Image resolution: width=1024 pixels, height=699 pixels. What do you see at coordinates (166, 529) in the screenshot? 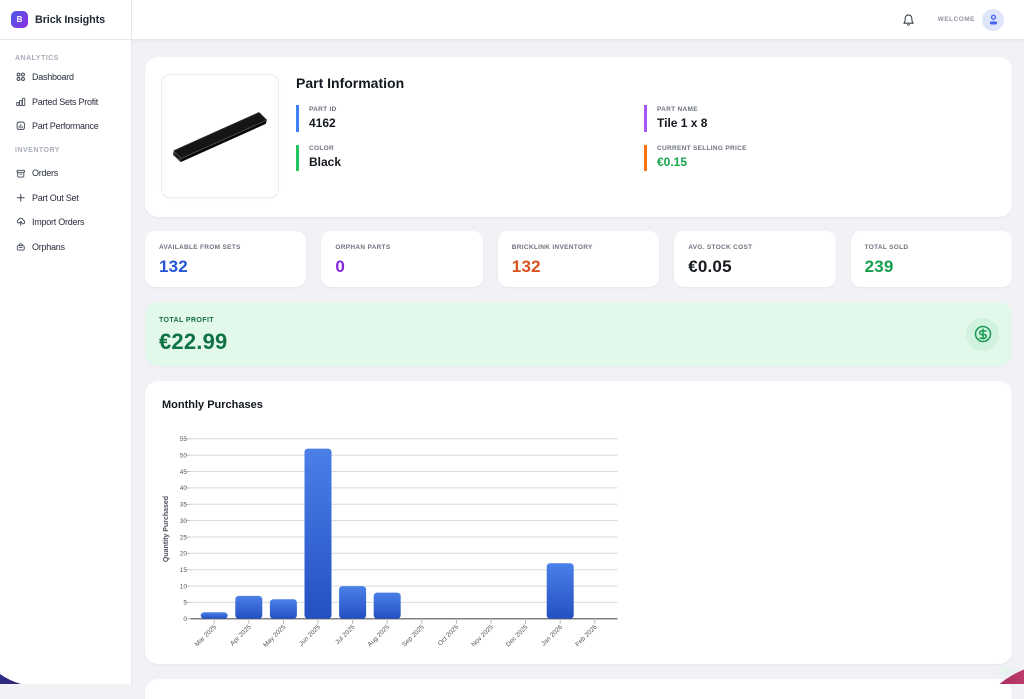
I see `svg-text: Quantity Purchased` at bounding box center [166, 529].